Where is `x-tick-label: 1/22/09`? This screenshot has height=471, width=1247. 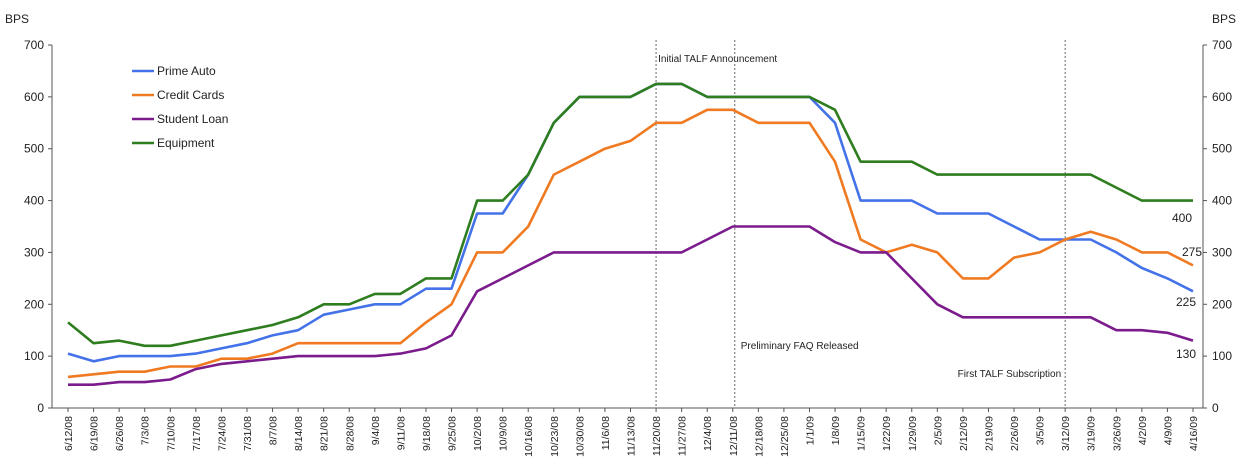
x-tick-label: 1/22/09 is located at coordinates (887, 433).